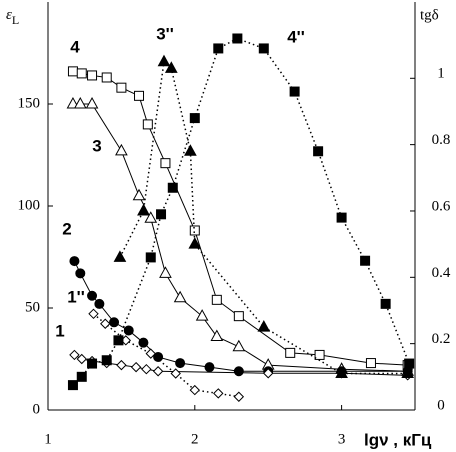 This screenshot has height=452, width=456. What do you see at coordinates (15, 20) in the screenshot?
I see `y-label-sub: L` at bounding box center [15, 20].